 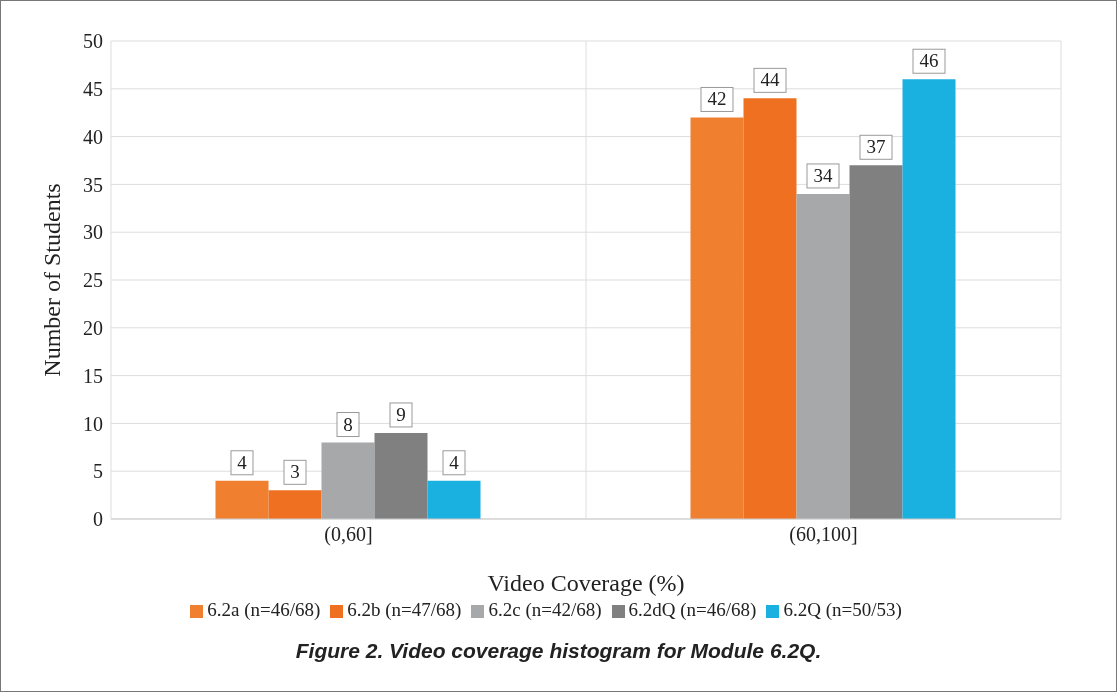 I want to click on data-label: 9, so click(x=401, y=414).